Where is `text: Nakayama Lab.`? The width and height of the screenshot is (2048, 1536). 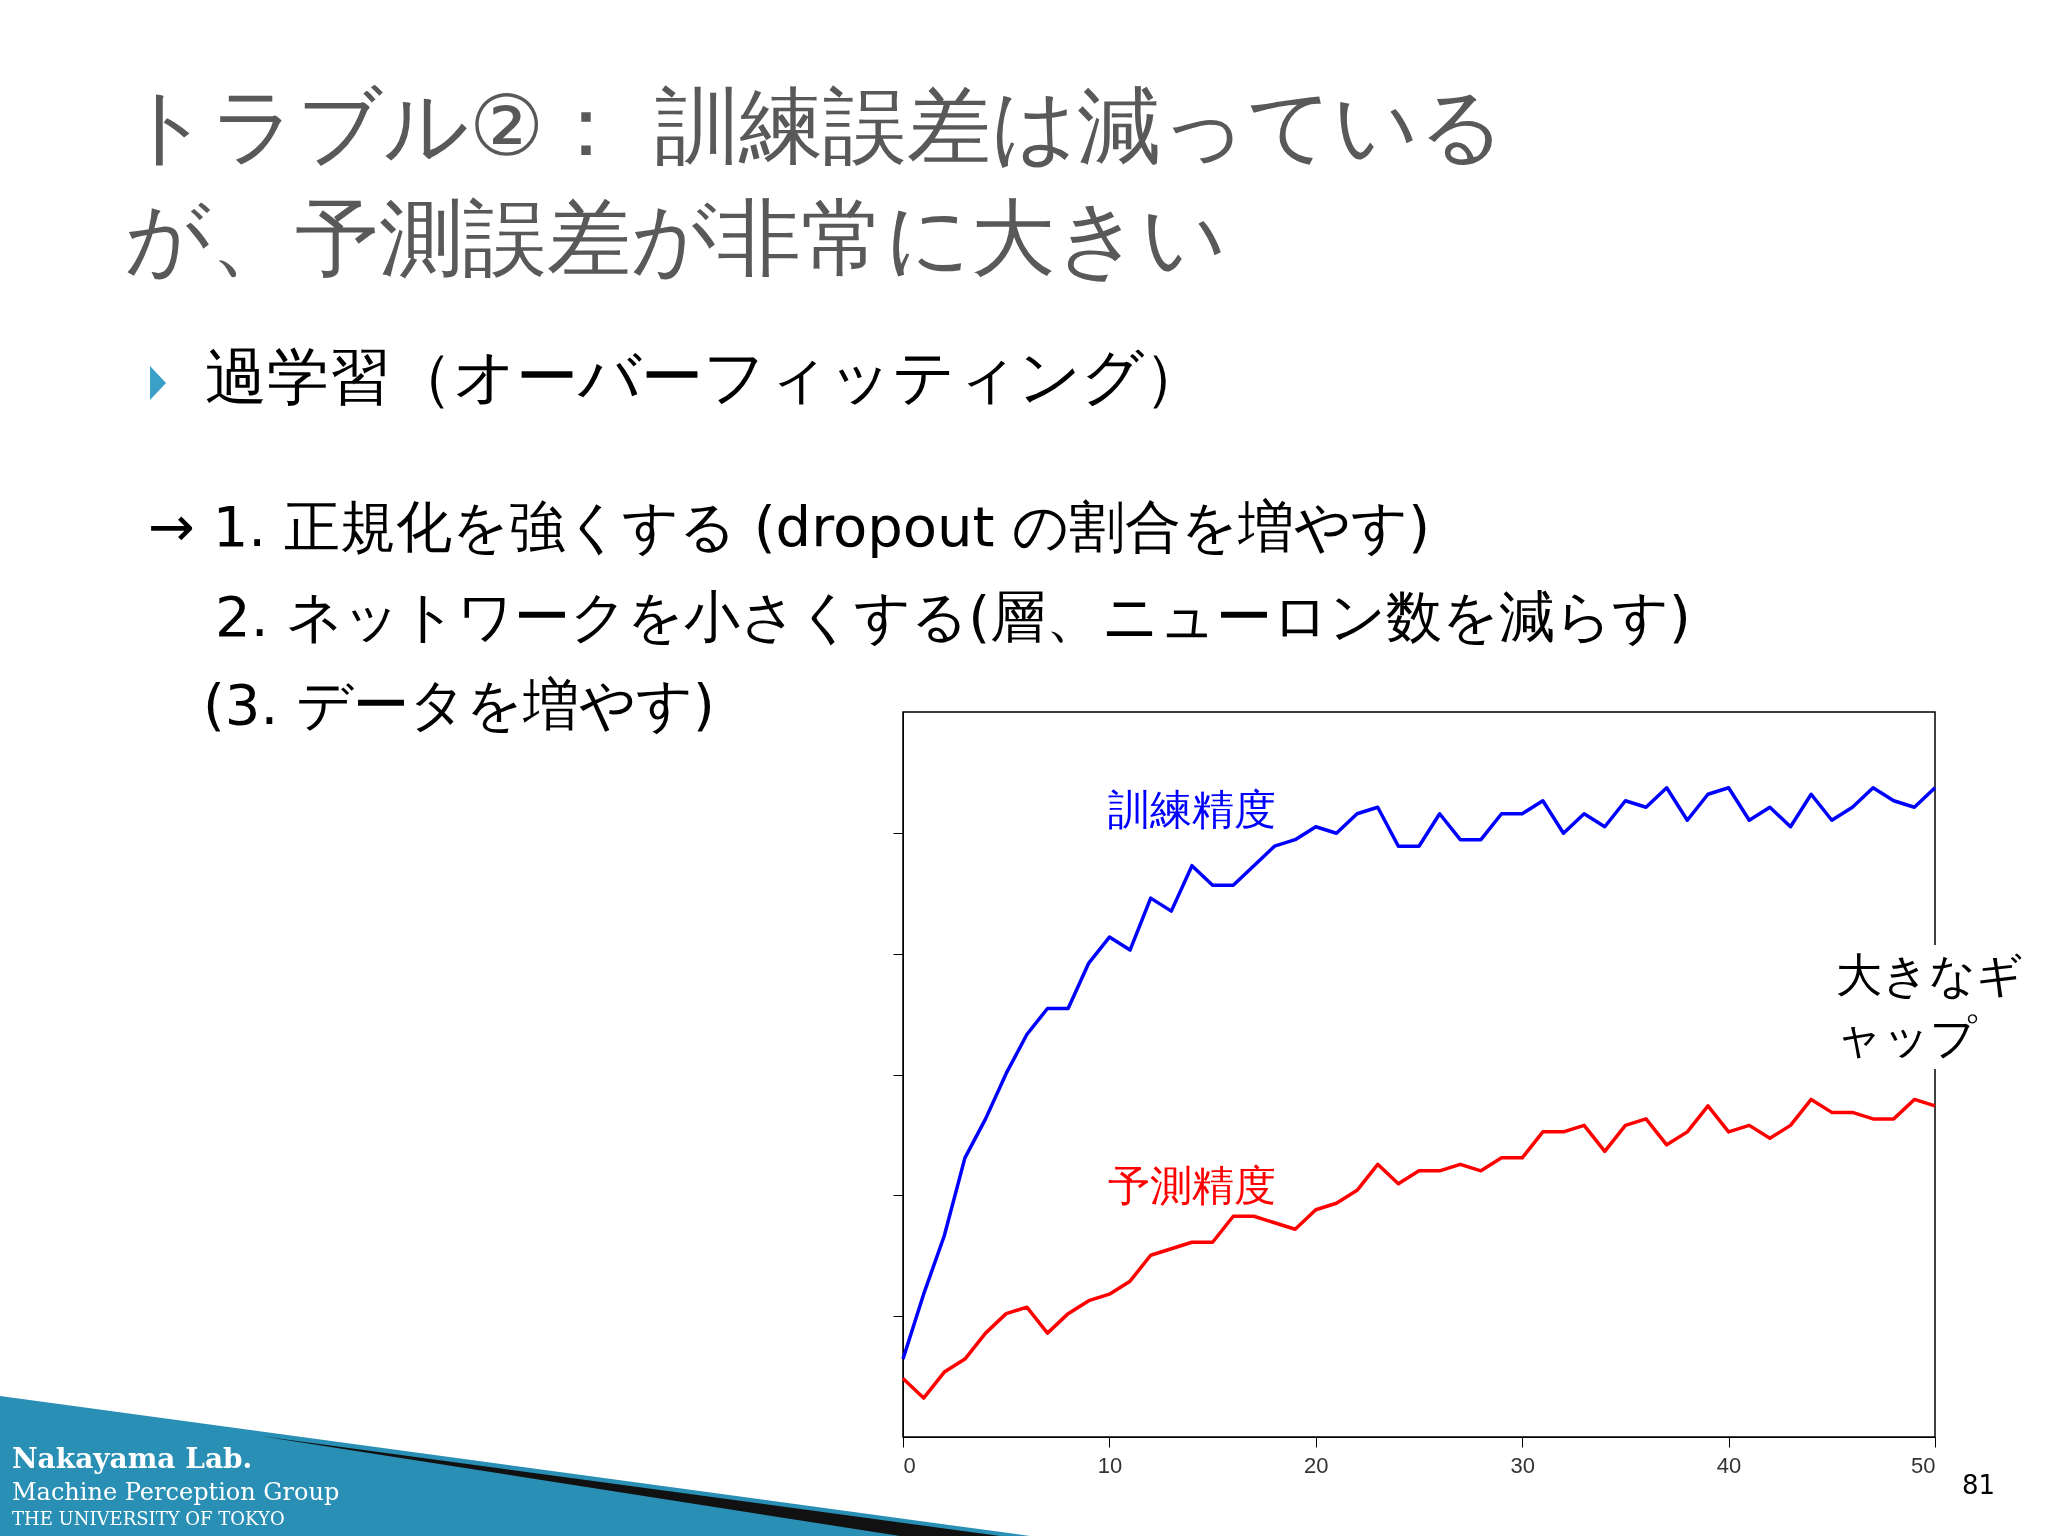 text: Nakayama Lab. is located at coordinates (132, 1458).